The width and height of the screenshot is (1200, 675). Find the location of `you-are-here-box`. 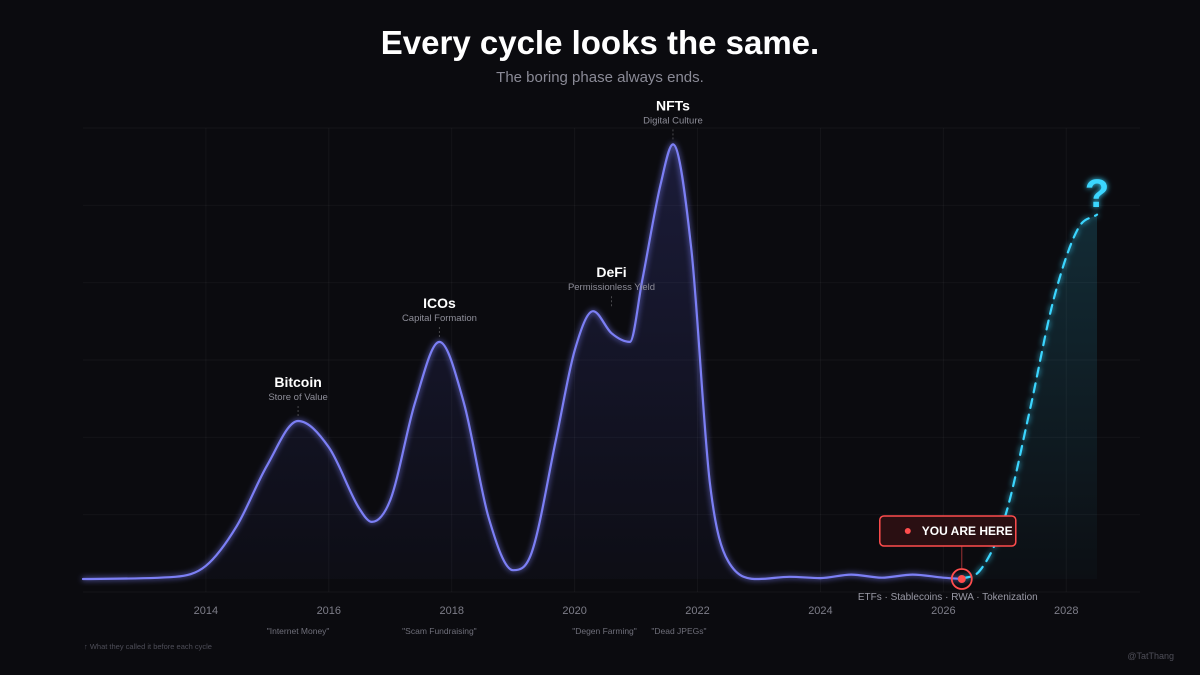

you-are-here-box is located at coordinates (948, 531).